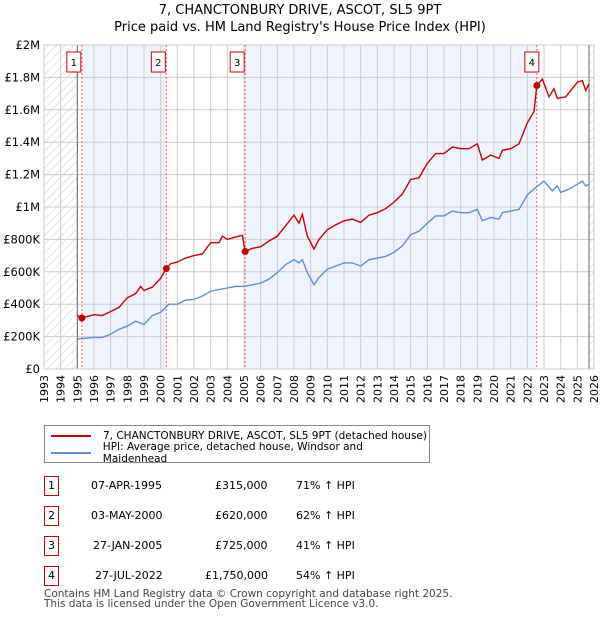  I want to click on x-tick-label: 1998, so click(127, 389).